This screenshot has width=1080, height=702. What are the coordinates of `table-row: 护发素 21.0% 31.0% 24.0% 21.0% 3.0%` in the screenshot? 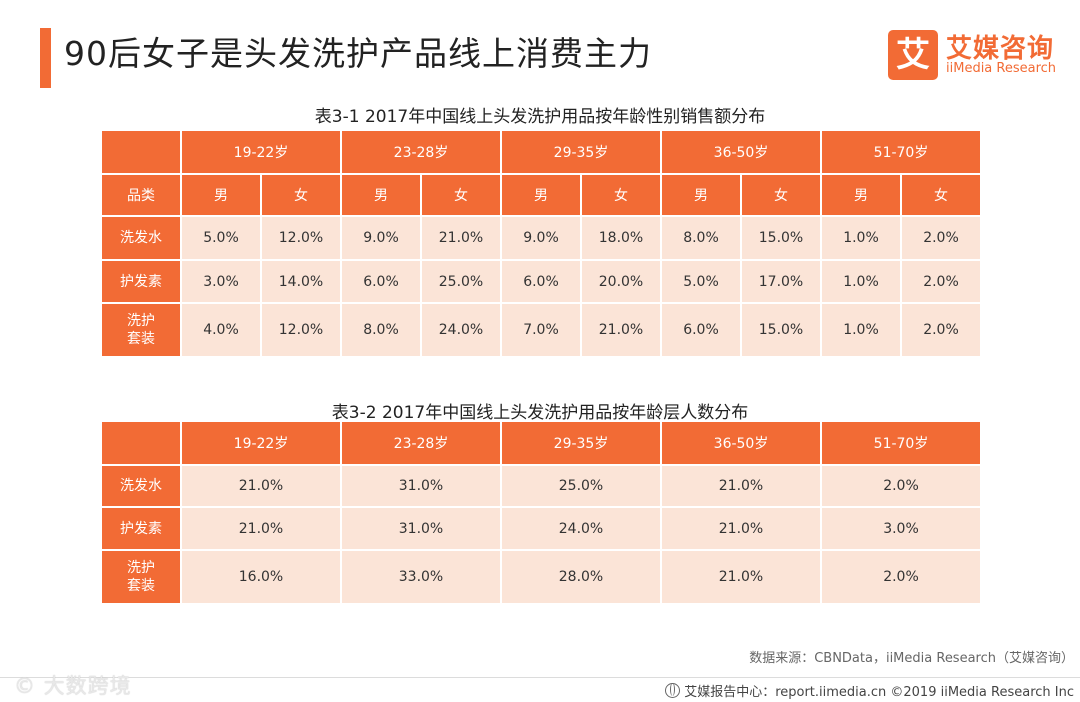 It's located at (541, 528).